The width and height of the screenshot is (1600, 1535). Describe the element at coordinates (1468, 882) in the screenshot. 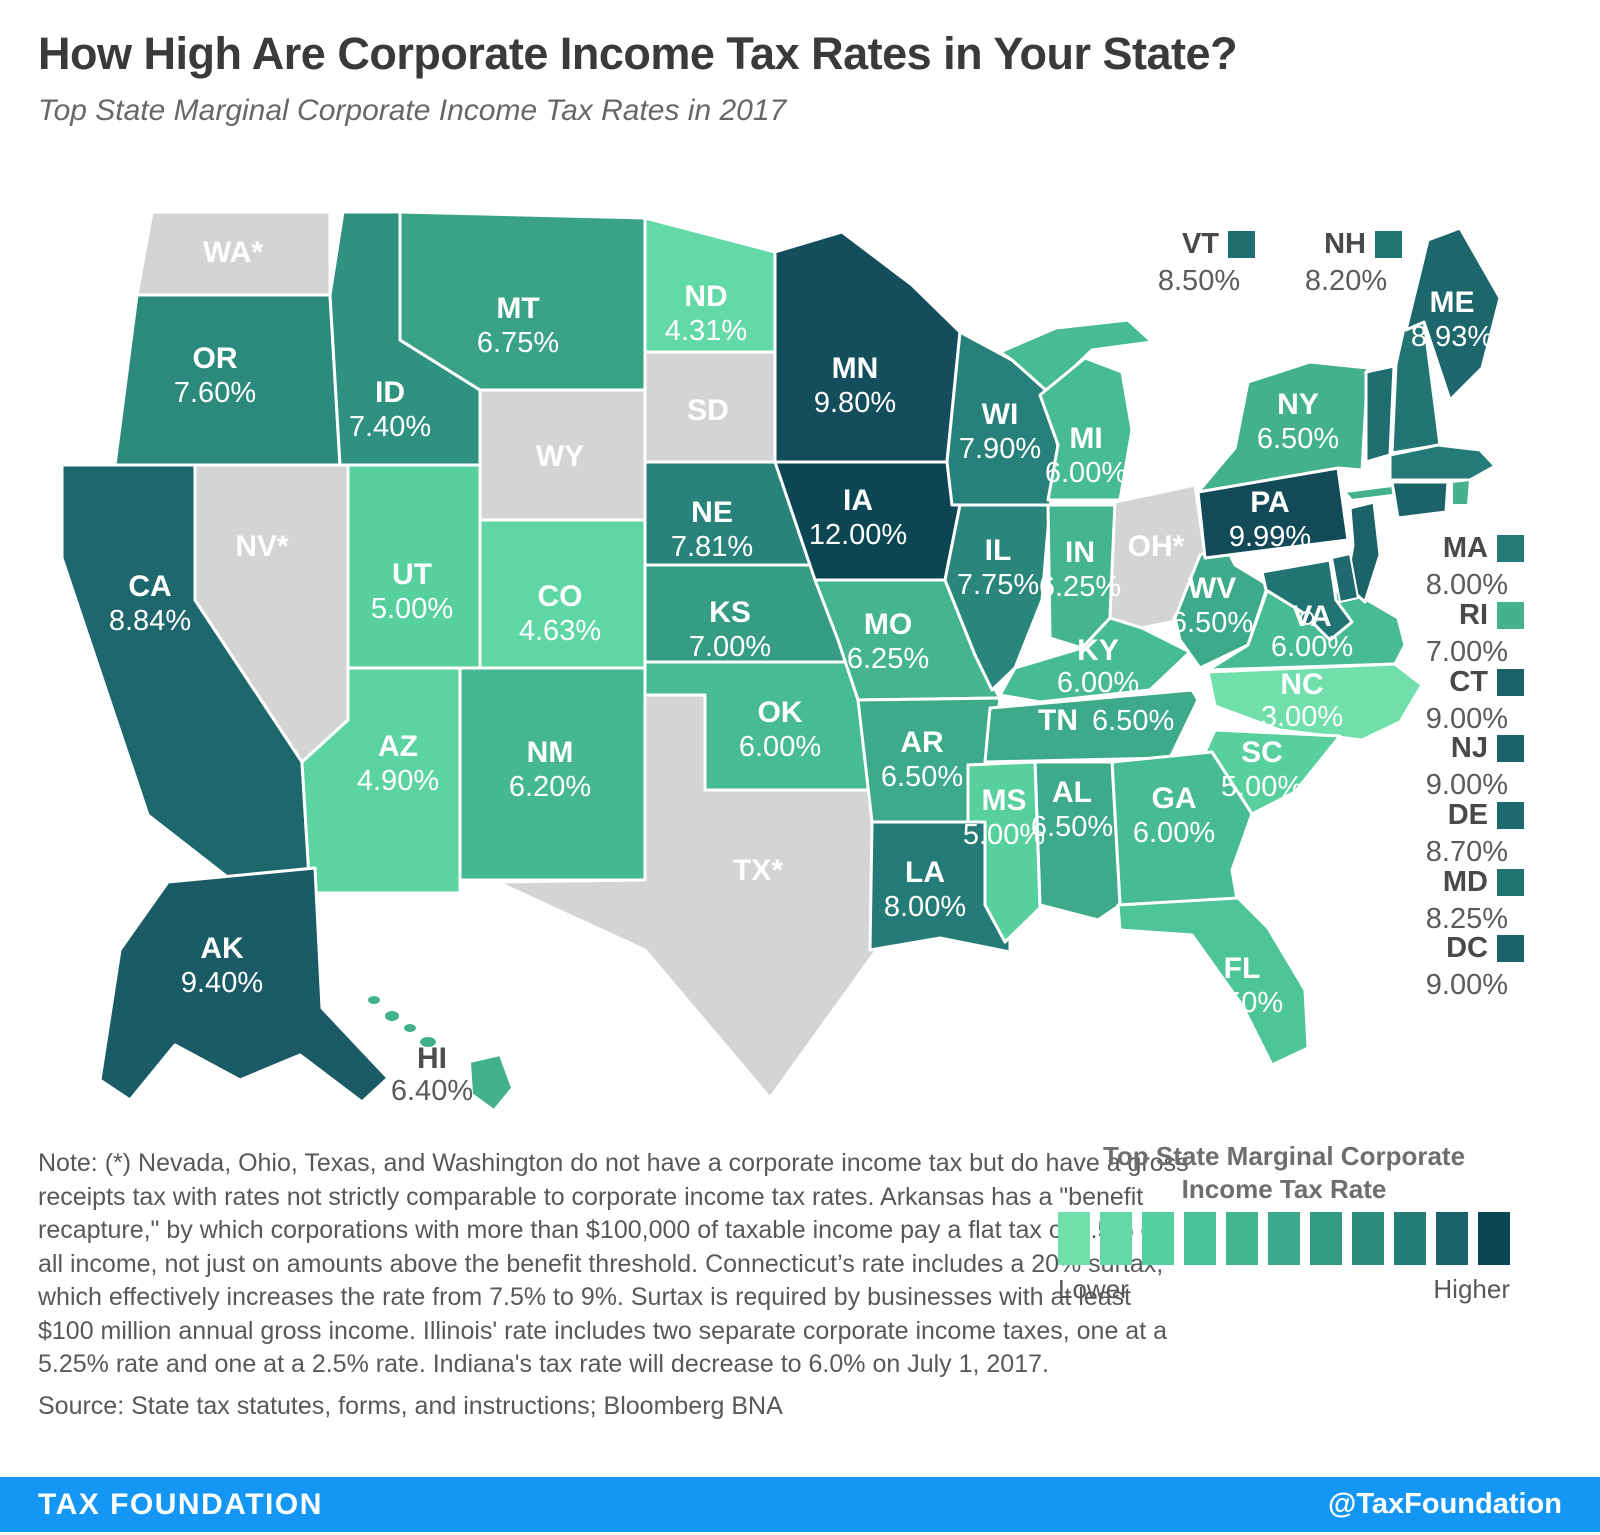

I see `callout-md-row: MD` at that location.